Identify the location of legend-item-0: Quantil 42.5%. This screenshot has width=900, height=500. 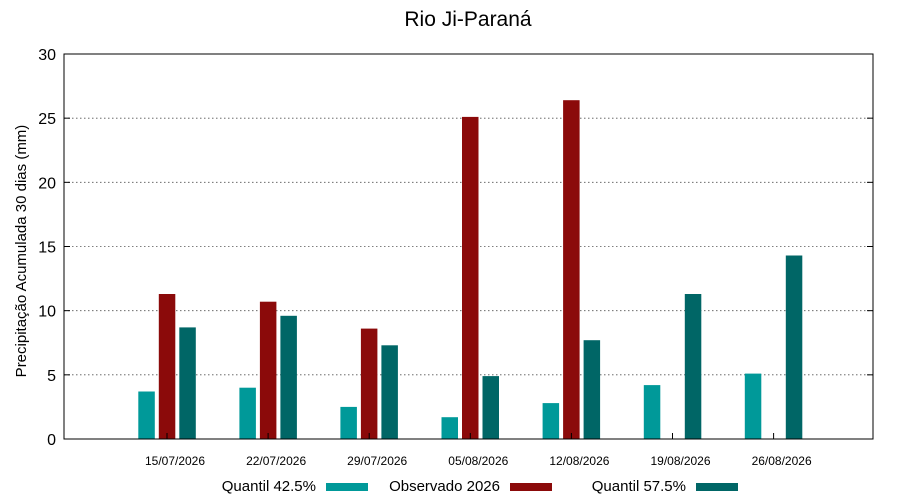
(295, 486).